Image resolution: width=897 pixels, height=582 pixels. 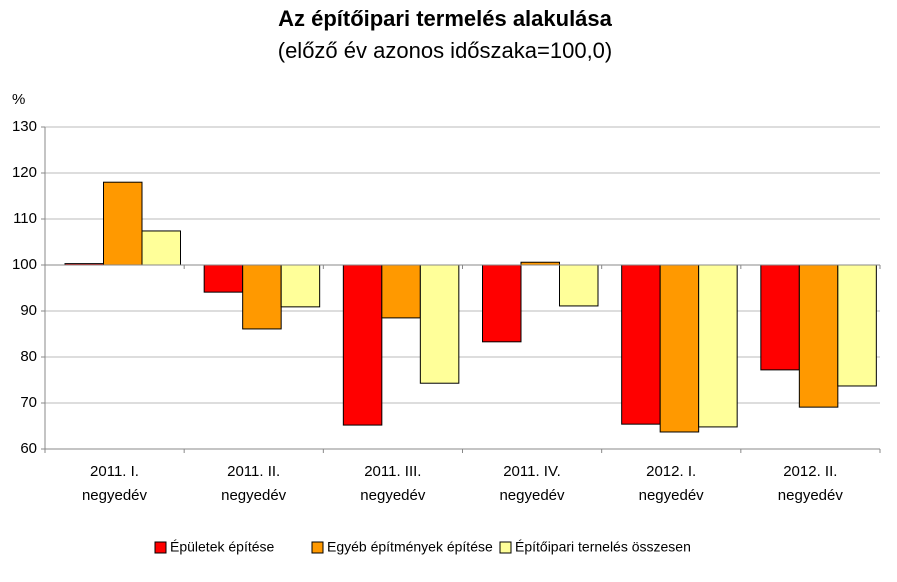 I want to click on chart-subtitle: (előző év azonos időszaka=100,0), so click(x=445, y=50).